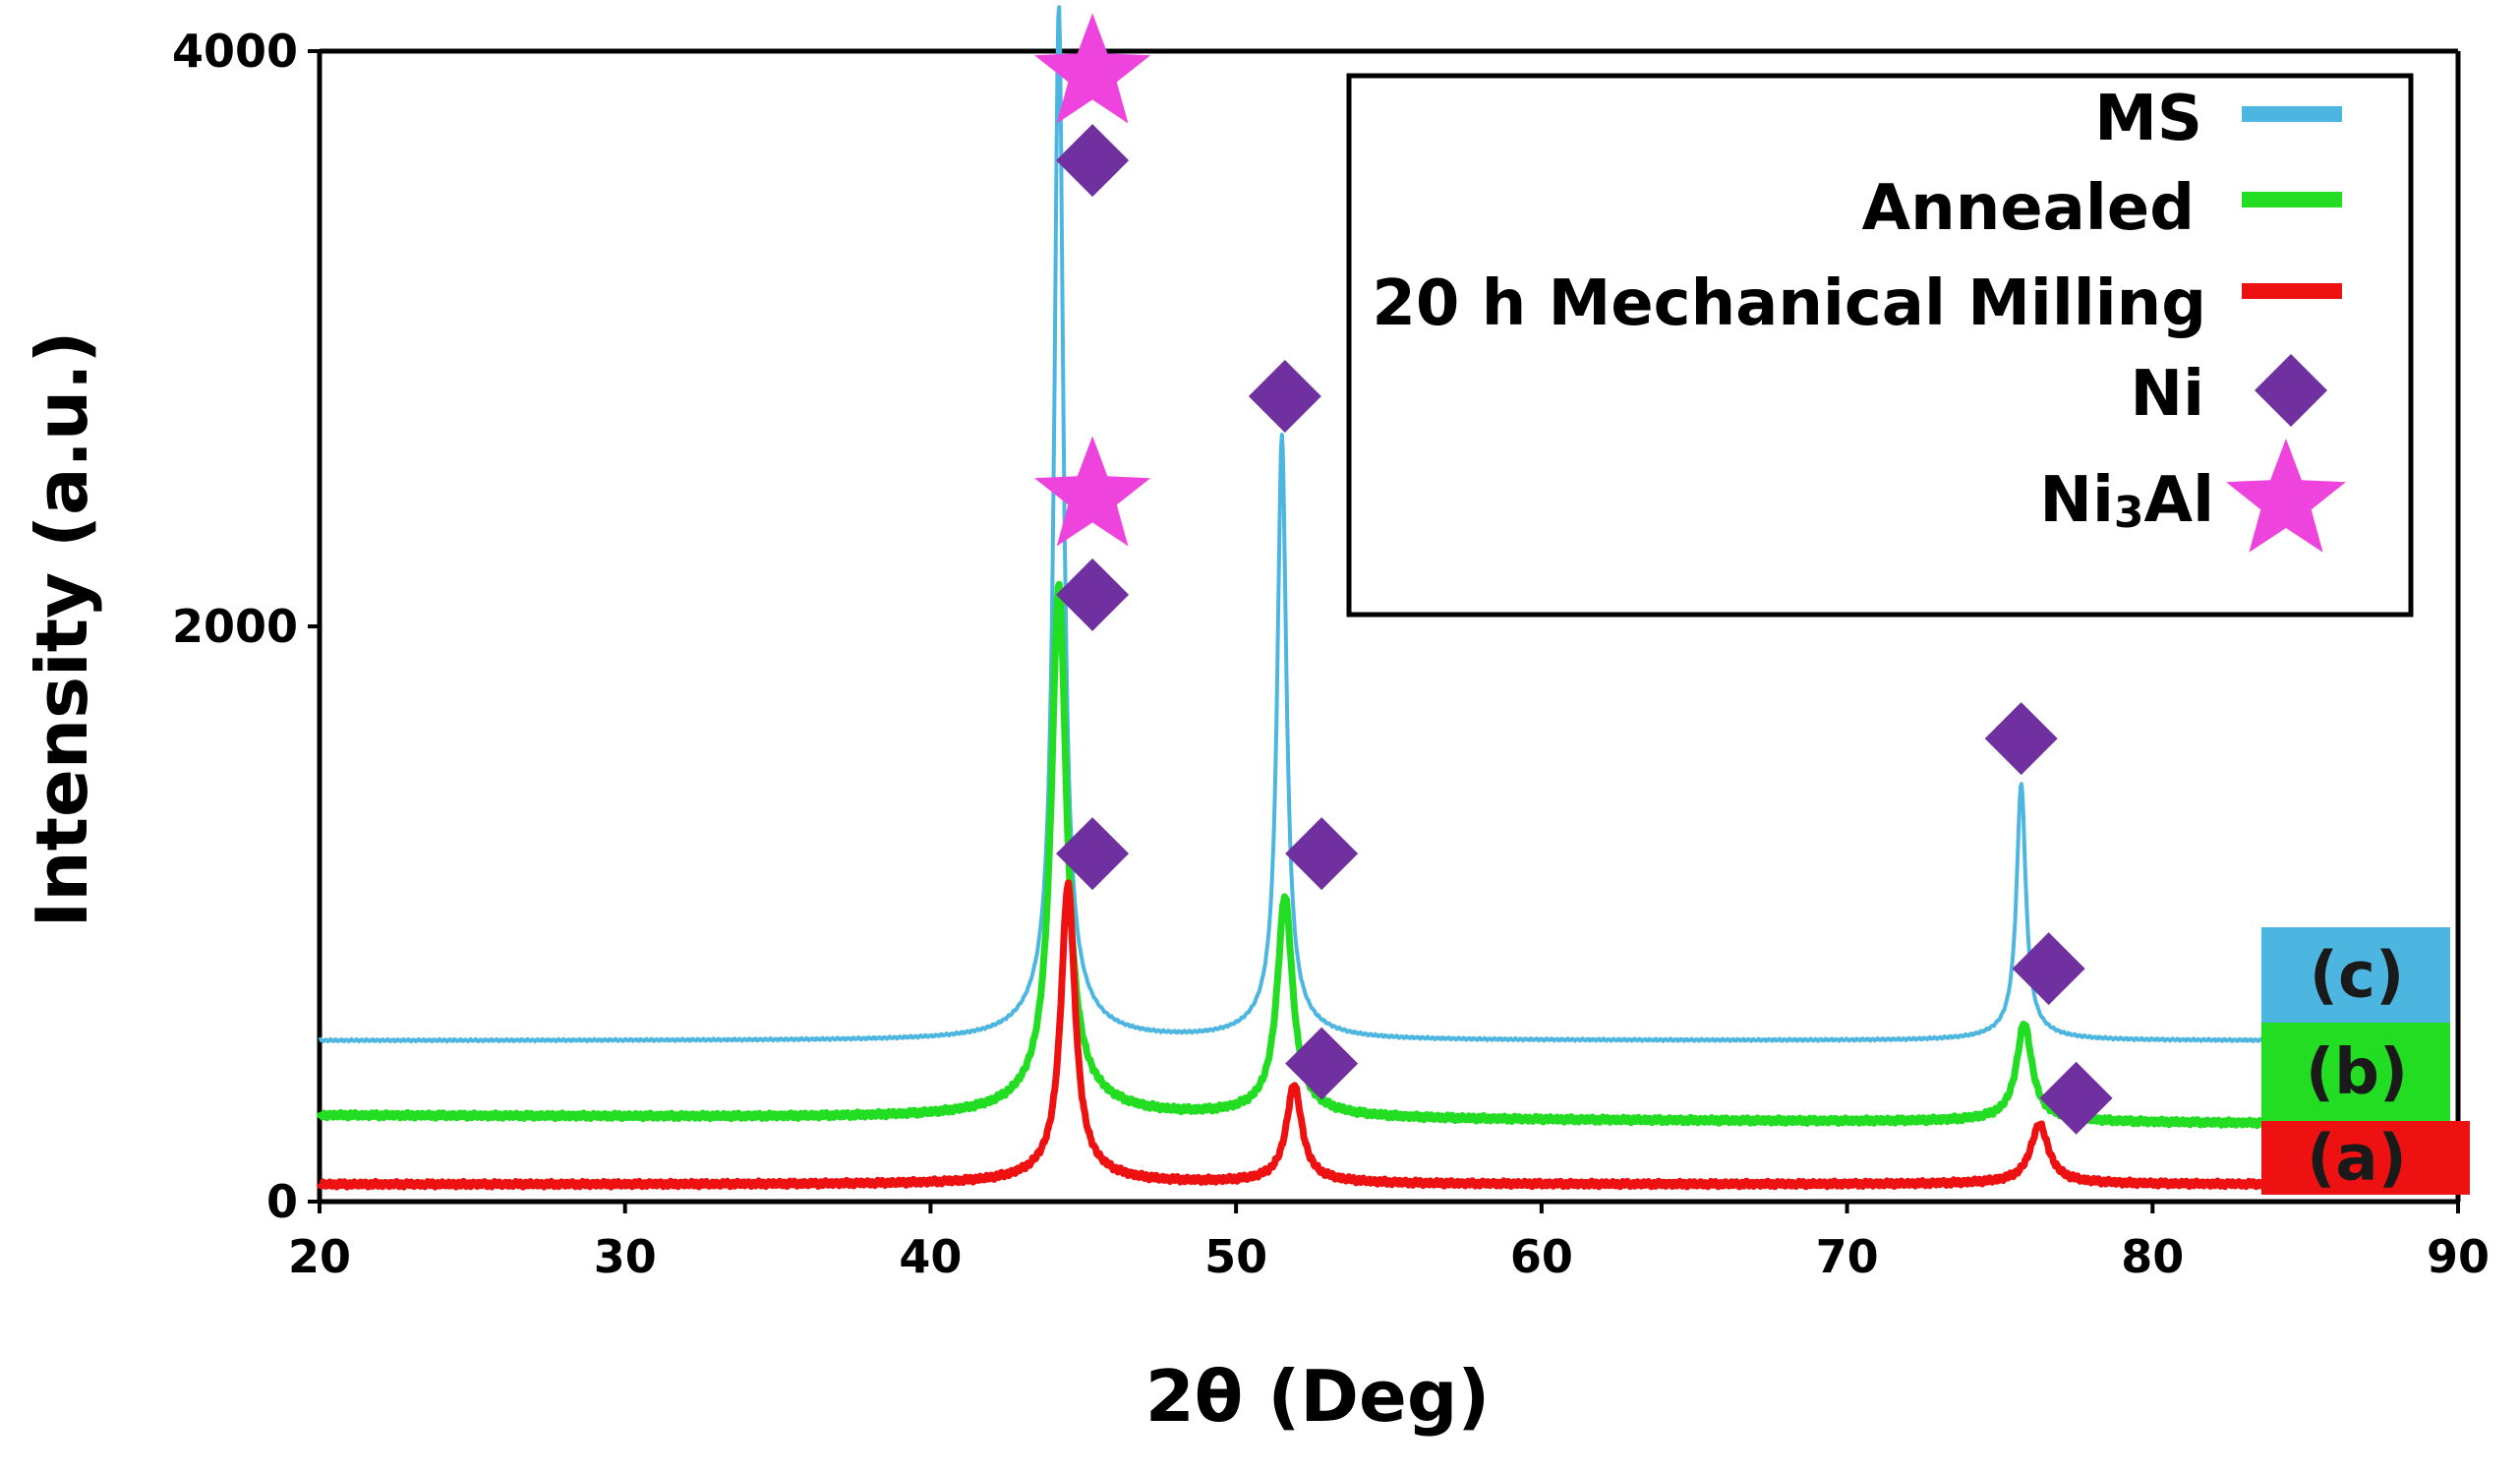  Describe the element at coordinates (2168, 395) in the screenshot. I see `legend-label-ni: Ni` at that location.